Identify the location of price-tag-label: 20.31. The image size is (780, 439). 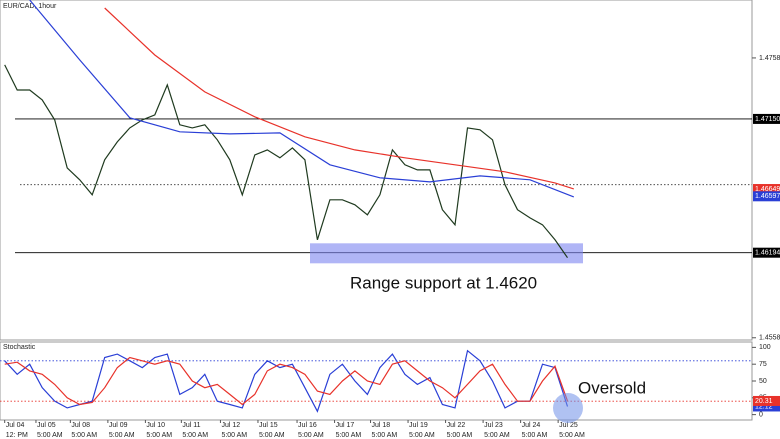
(764, 401).